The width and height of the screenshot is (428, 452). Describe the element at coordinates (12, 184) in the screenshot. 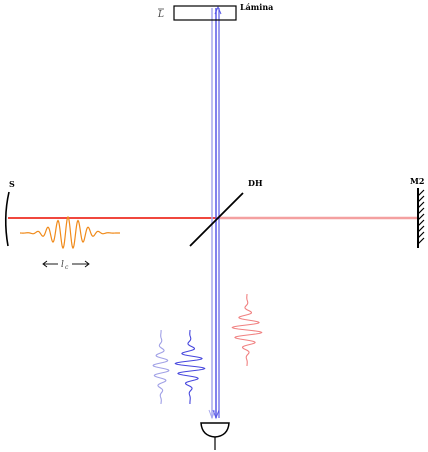

I see `source-label: S` at that location.